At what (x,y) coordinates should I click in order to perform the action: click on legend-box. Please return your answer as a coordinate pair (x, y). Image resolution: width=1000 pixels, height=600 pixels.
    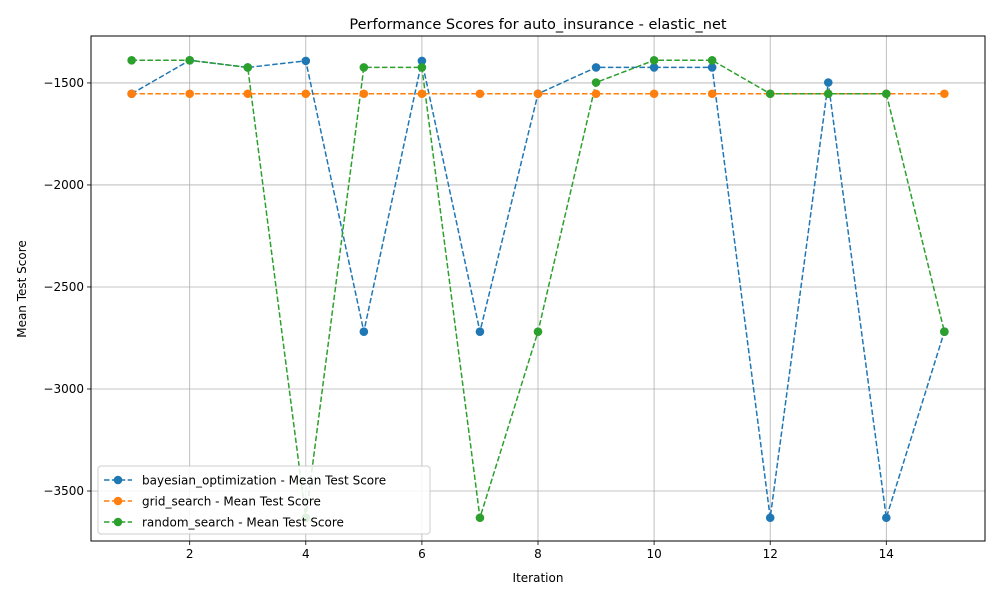
    Looking at the image, I should click on (264, 500).